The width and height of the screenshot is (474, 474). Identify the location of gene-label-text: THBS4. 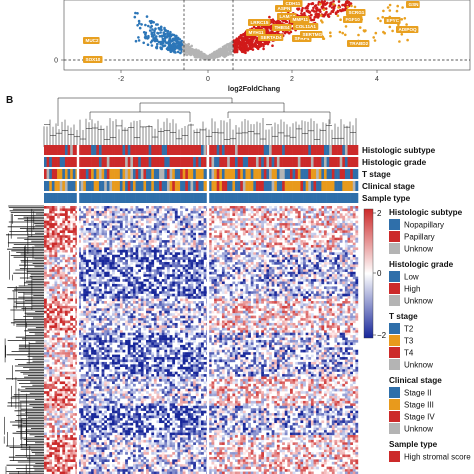
(283, 27).